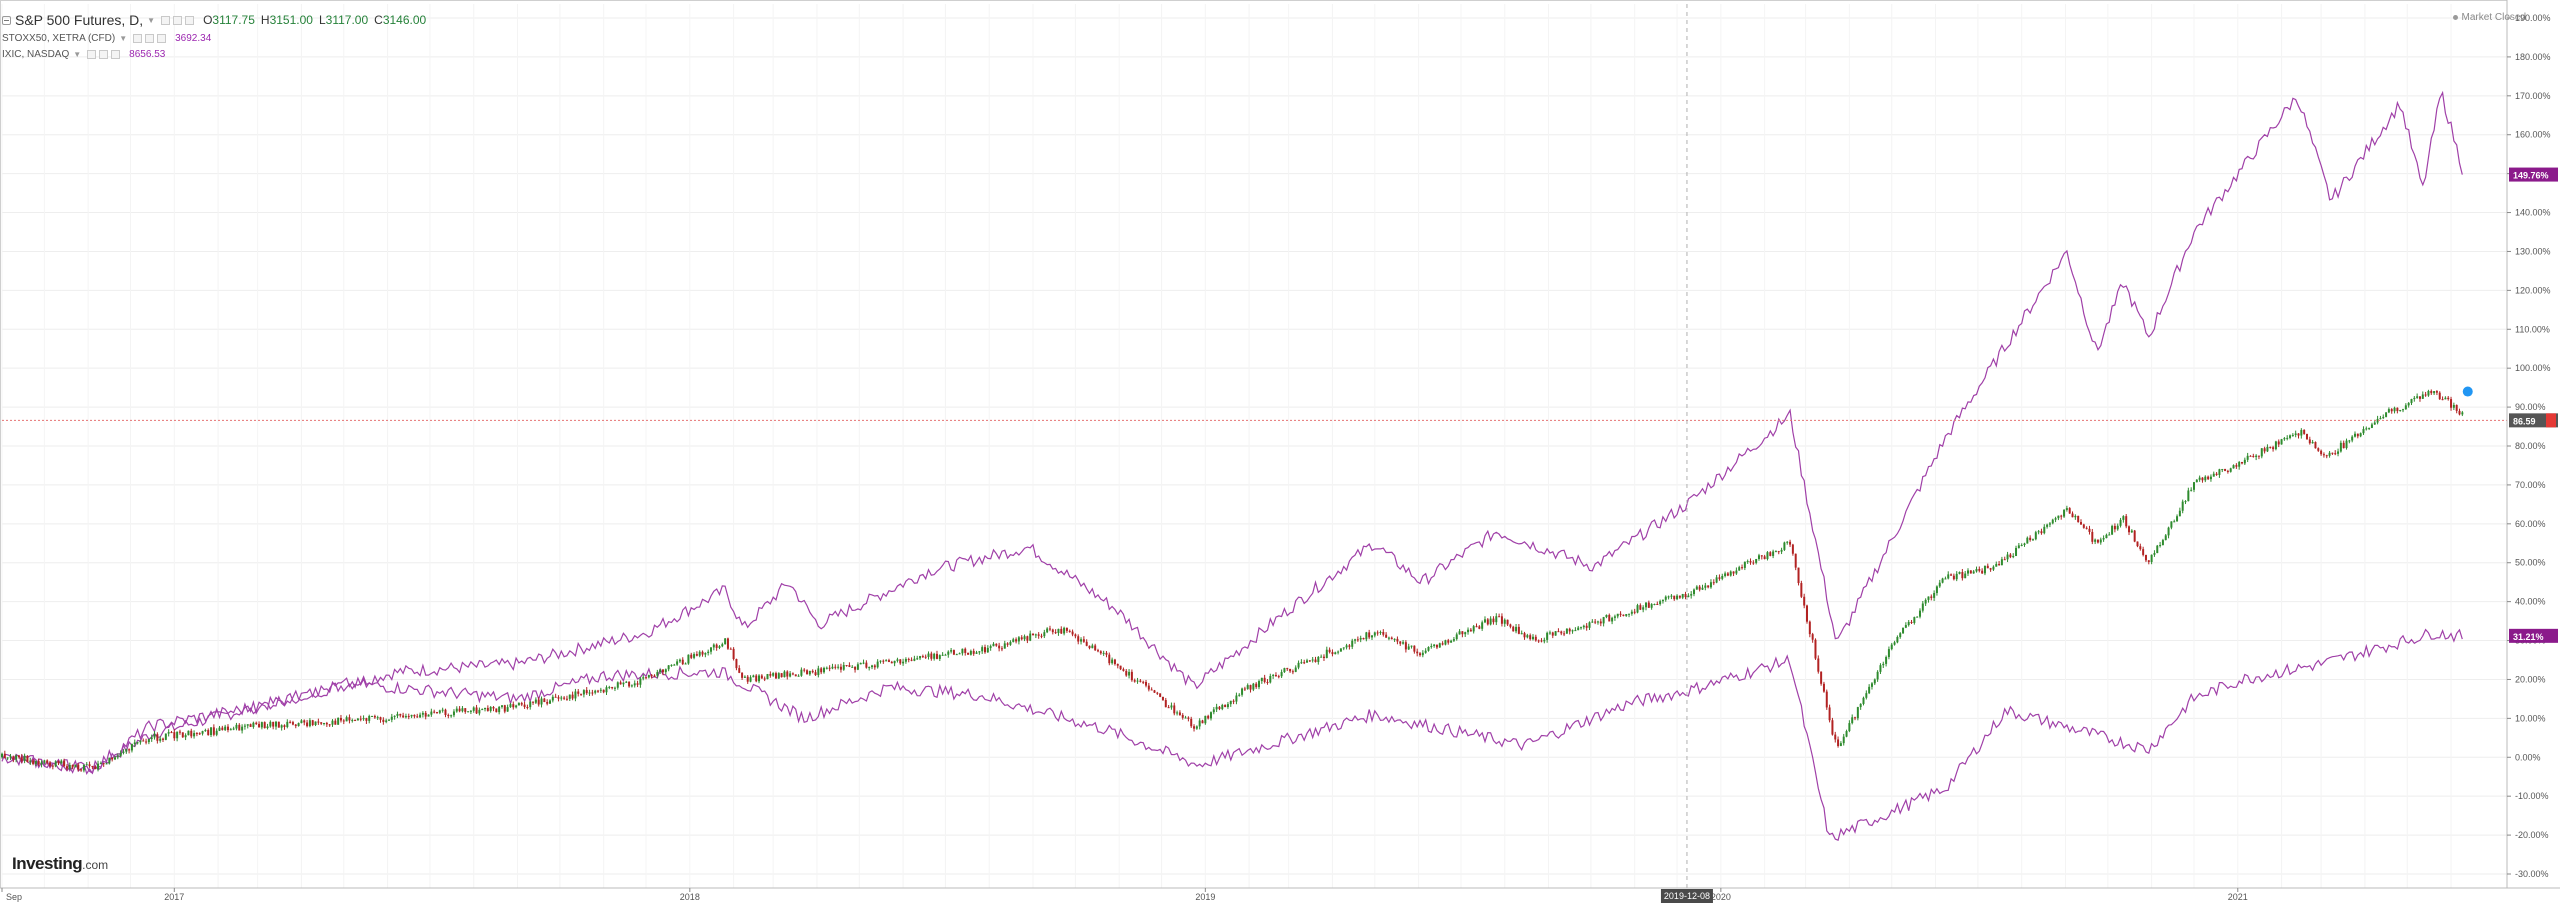  I want to click on price-axis-label: 170.00%, so click(2533, 96).